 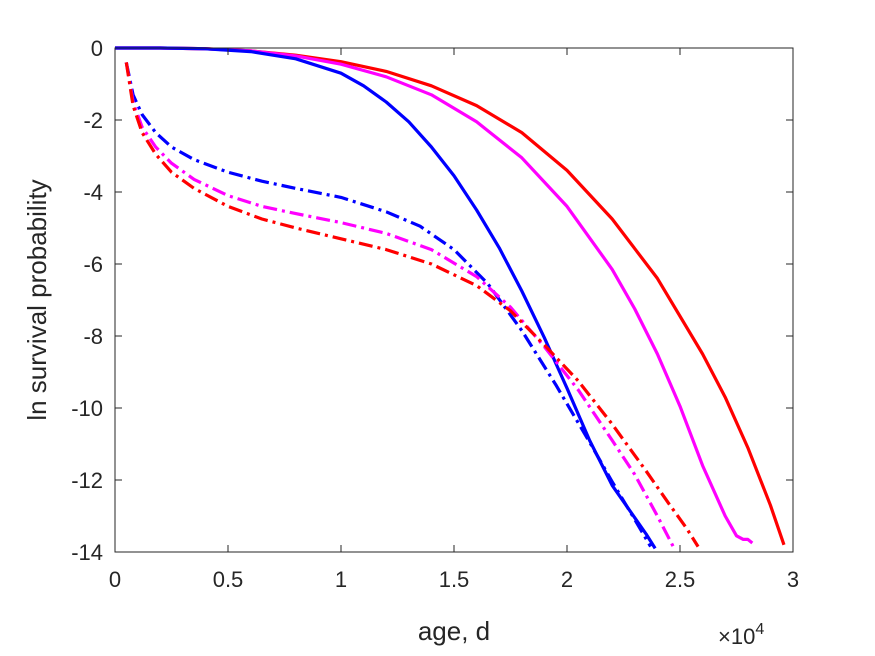 What do you see at coordinates (793, 579) in the screenshot?
I see `x-tick-label: 3` at bounding box center [793, 579].